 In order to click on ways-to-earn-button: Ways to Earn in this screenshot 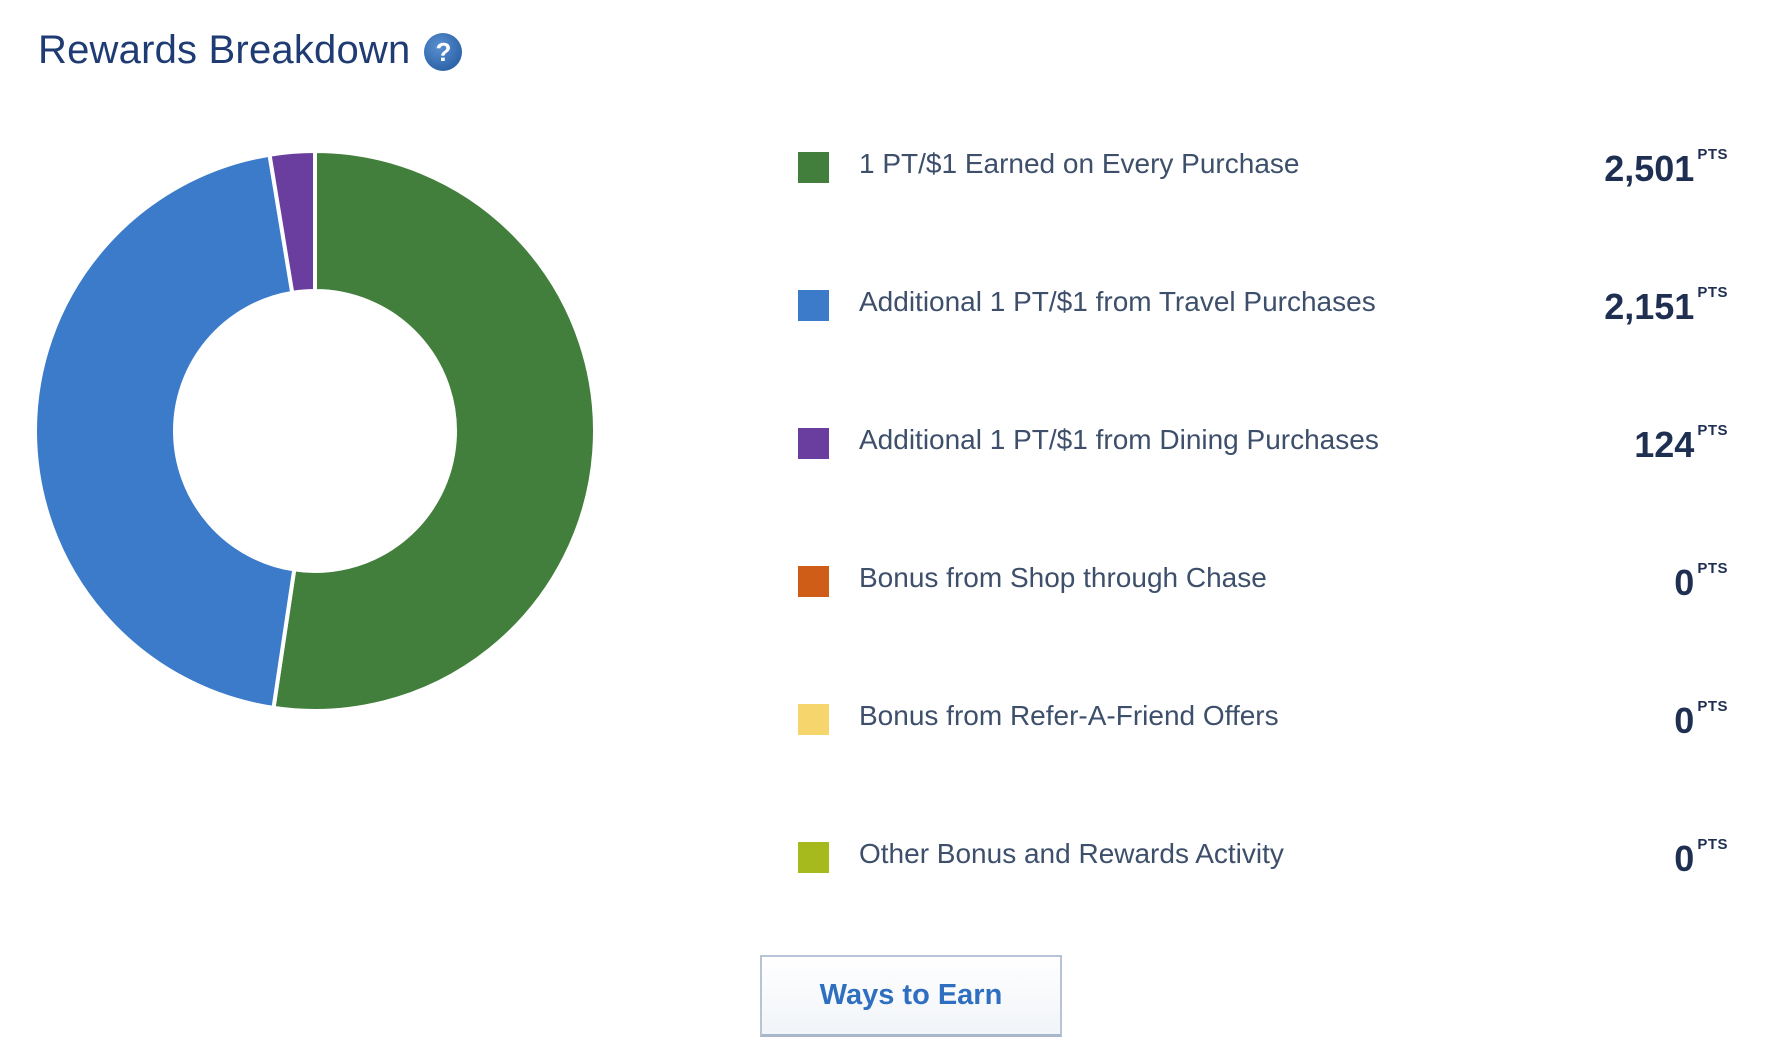, I will do `click(911, 996)`.